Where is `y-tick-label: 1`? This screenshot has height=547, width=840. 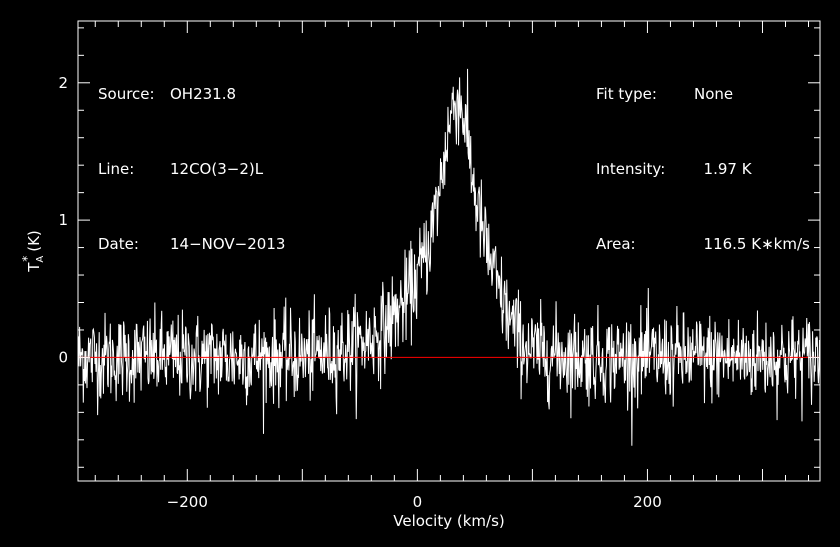
y-tick-label: 1 is located at coordinates (63, 220).